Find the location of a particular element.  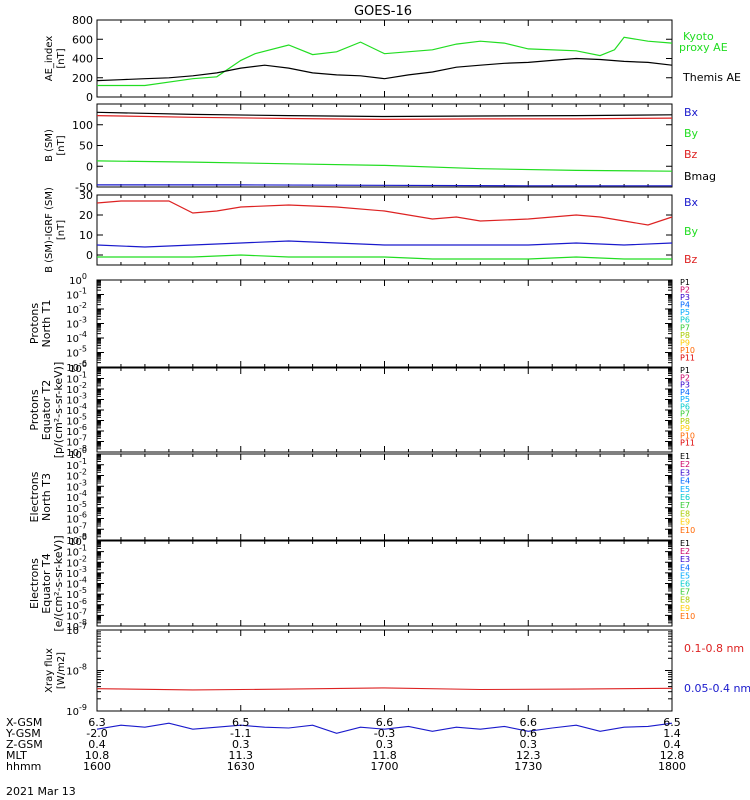

date-label: 2021 Mar 13 is located at coordinates (41, 791).